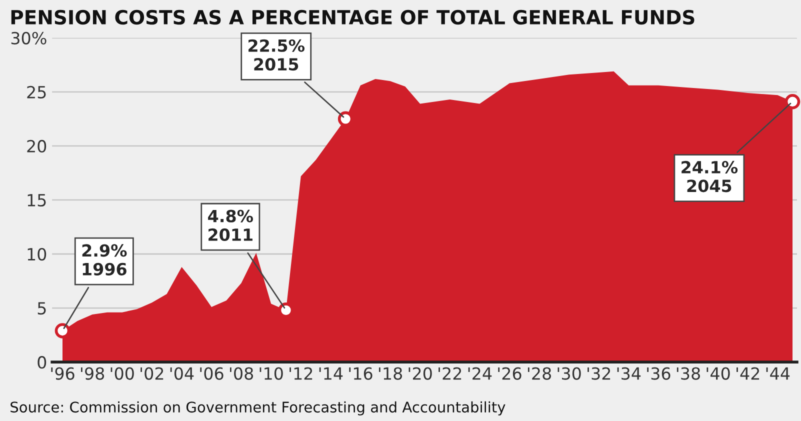  Describe the element at coordinates (301, 373) in the screenshot. I see `x-tick-label: '12` at that location.